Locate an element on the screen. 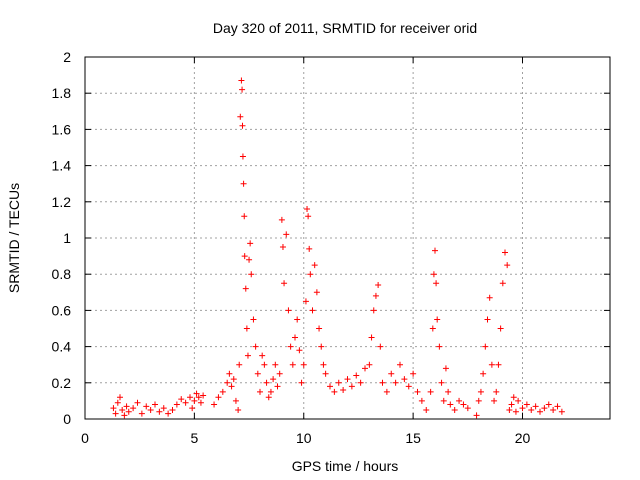 Image resolution: width=640 pixels, height=480 pixels. y-tick-label-10: 2 is located at coordinates (67, 57).